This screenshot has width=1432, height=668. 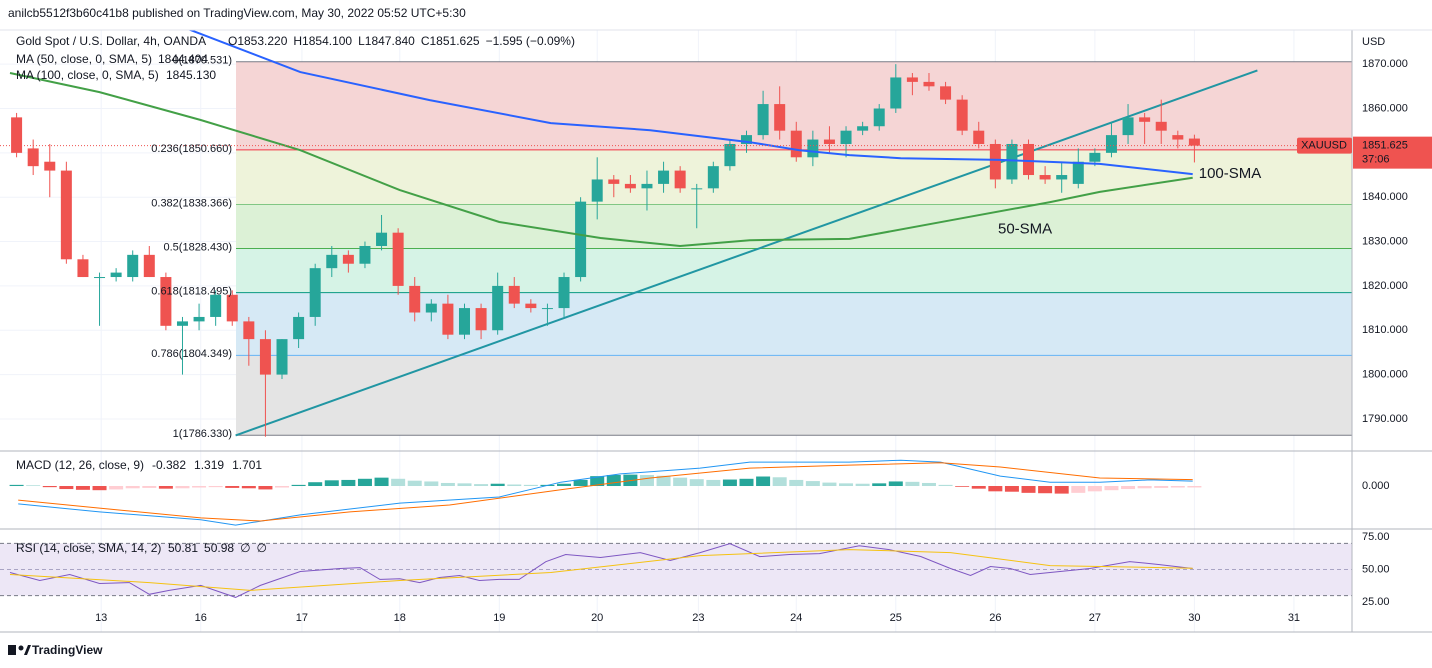 I want to click on footer-brand: TradingView, so click(x=67, y=650).